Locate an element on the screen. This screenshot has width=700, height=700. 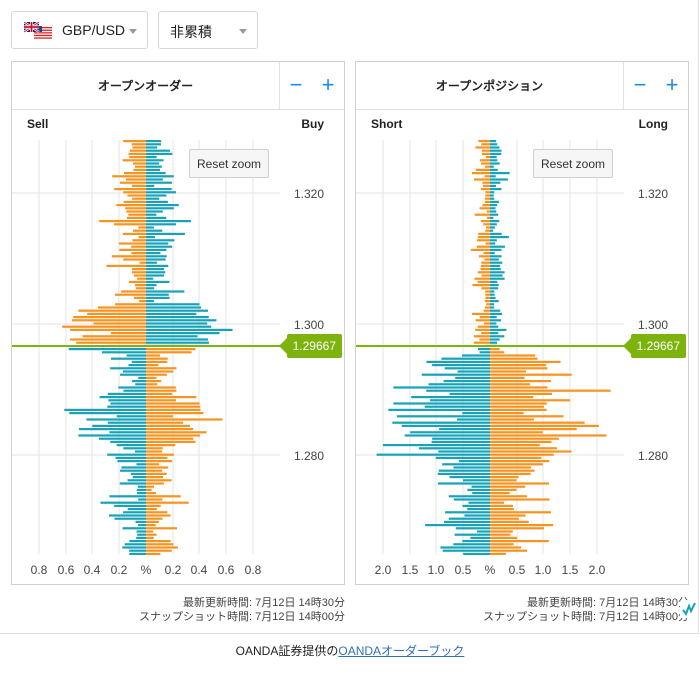
x-tick-label: 1.5 is located at coordinates (570, 570).